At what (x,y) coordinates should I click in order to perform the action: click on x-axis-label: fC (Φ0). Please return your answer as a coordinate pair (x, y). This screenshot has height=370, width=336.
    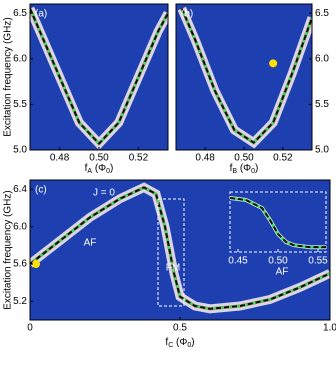
    Looking at the image, I should click on (179, 343).